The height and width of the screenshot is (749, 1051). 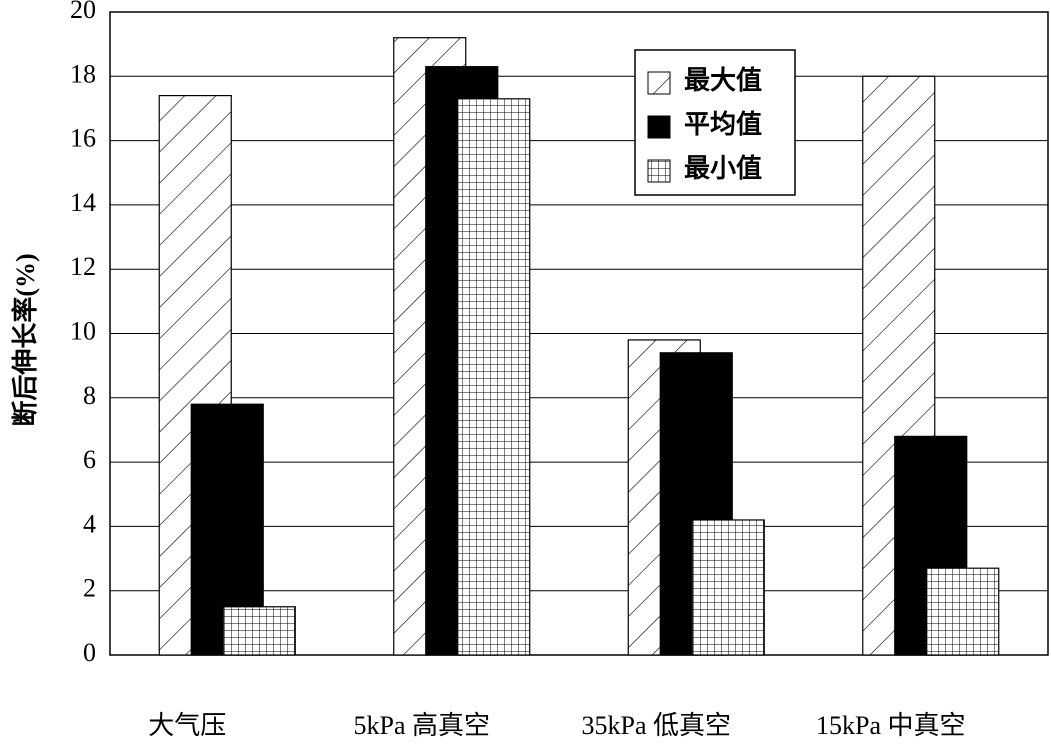 I want to click on y-tick-label: 16, so click(x=83, y=138).